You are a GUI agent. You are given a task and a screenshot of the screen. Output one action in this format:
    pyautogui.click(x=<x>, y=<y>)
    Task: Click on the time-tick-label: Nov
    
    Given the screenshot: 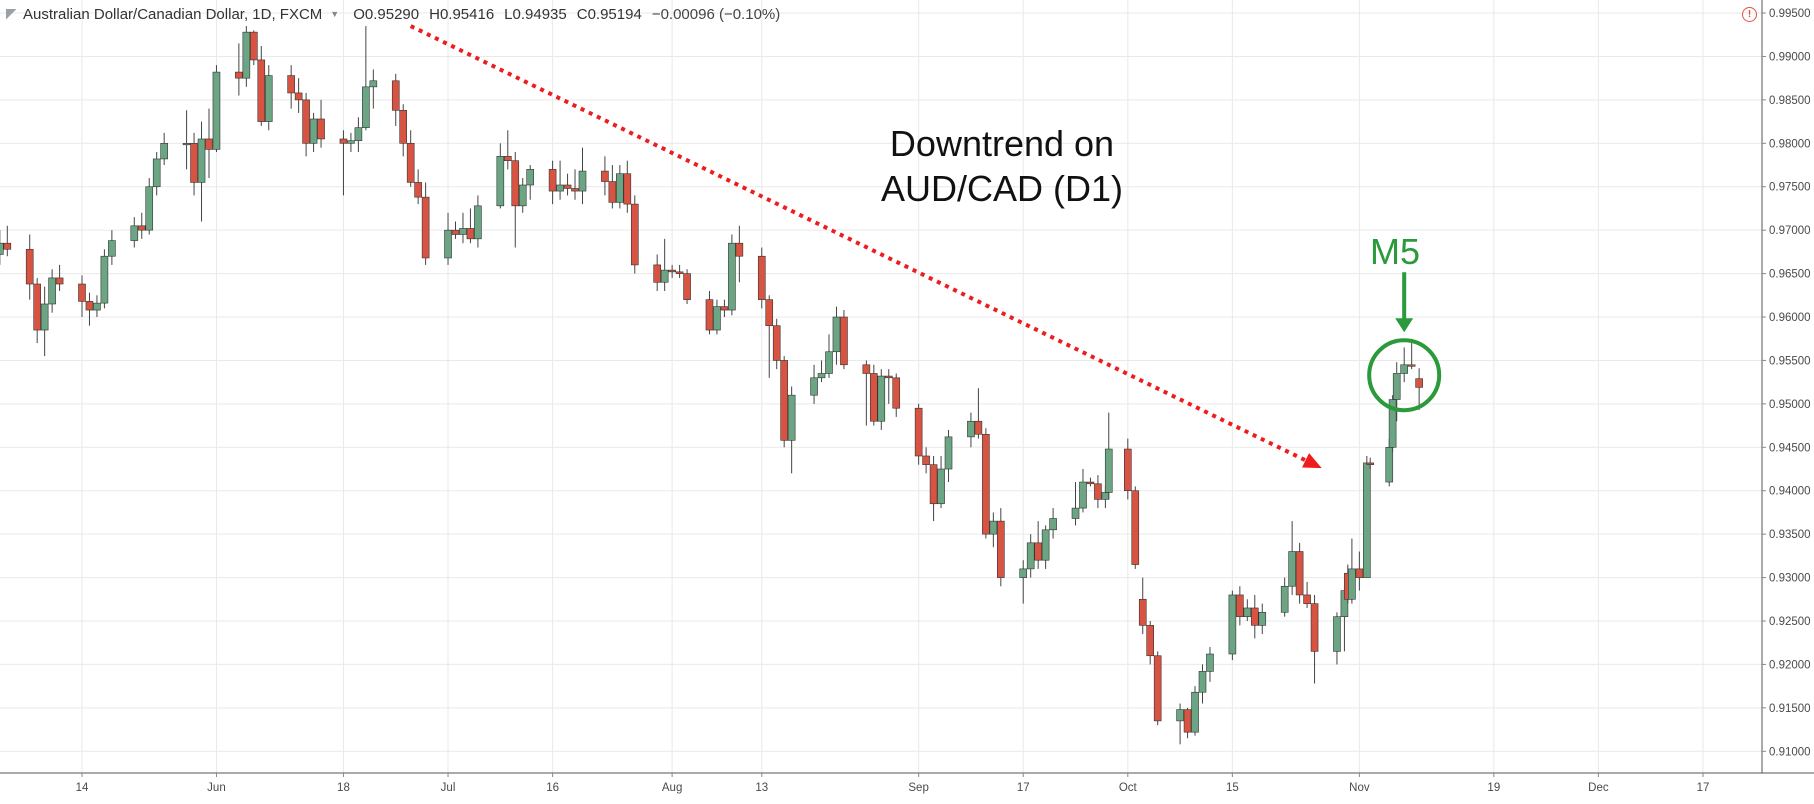 What is the action you would take?
    pyautogui.click(x=1359, y=788)
    